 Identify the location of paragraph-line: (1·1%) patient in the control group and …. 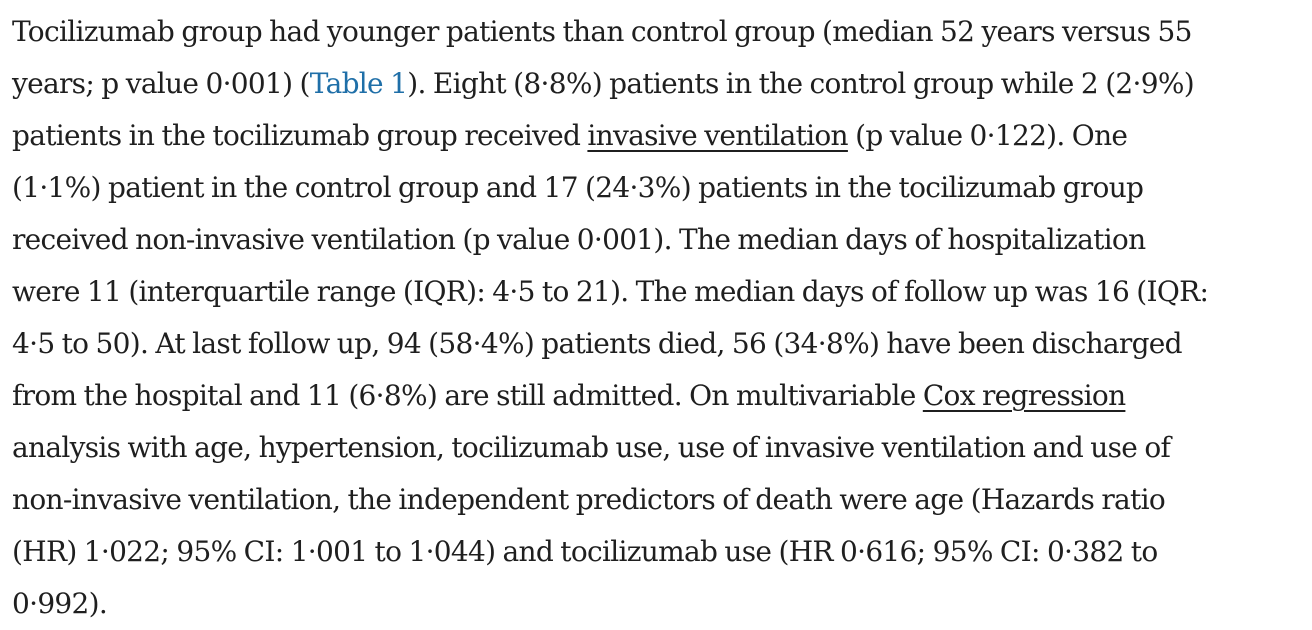
(661, 188).